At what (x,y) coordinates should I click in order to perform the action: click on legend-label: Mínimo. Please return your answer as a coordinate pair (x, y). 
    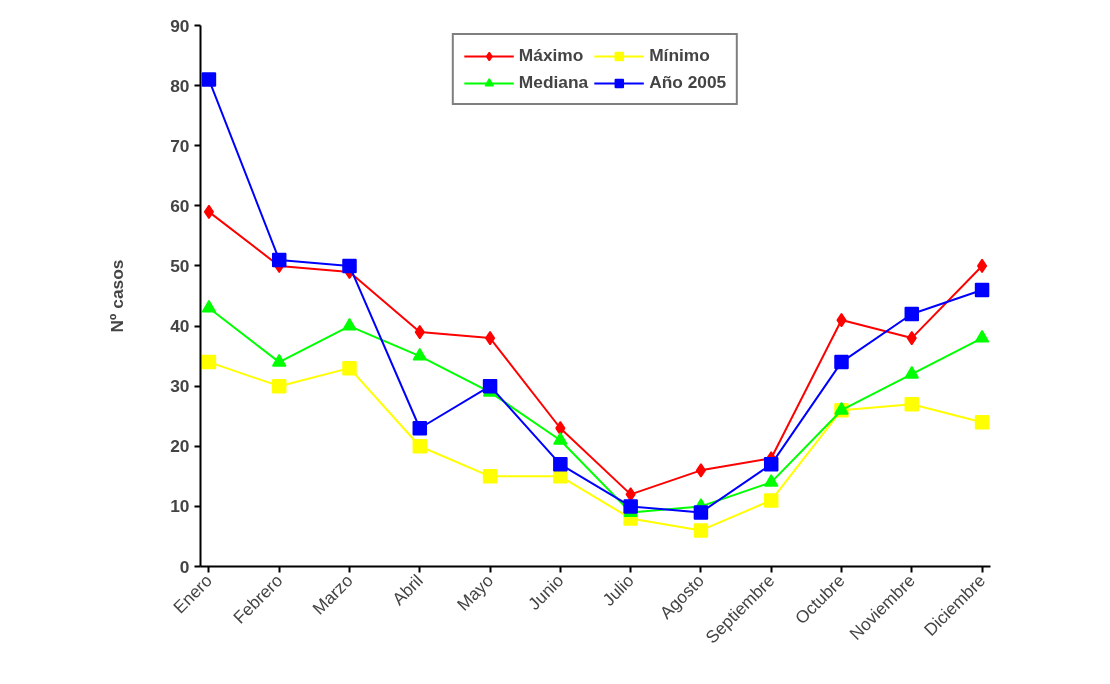
    Looking at the image, I should click on (679, 55).